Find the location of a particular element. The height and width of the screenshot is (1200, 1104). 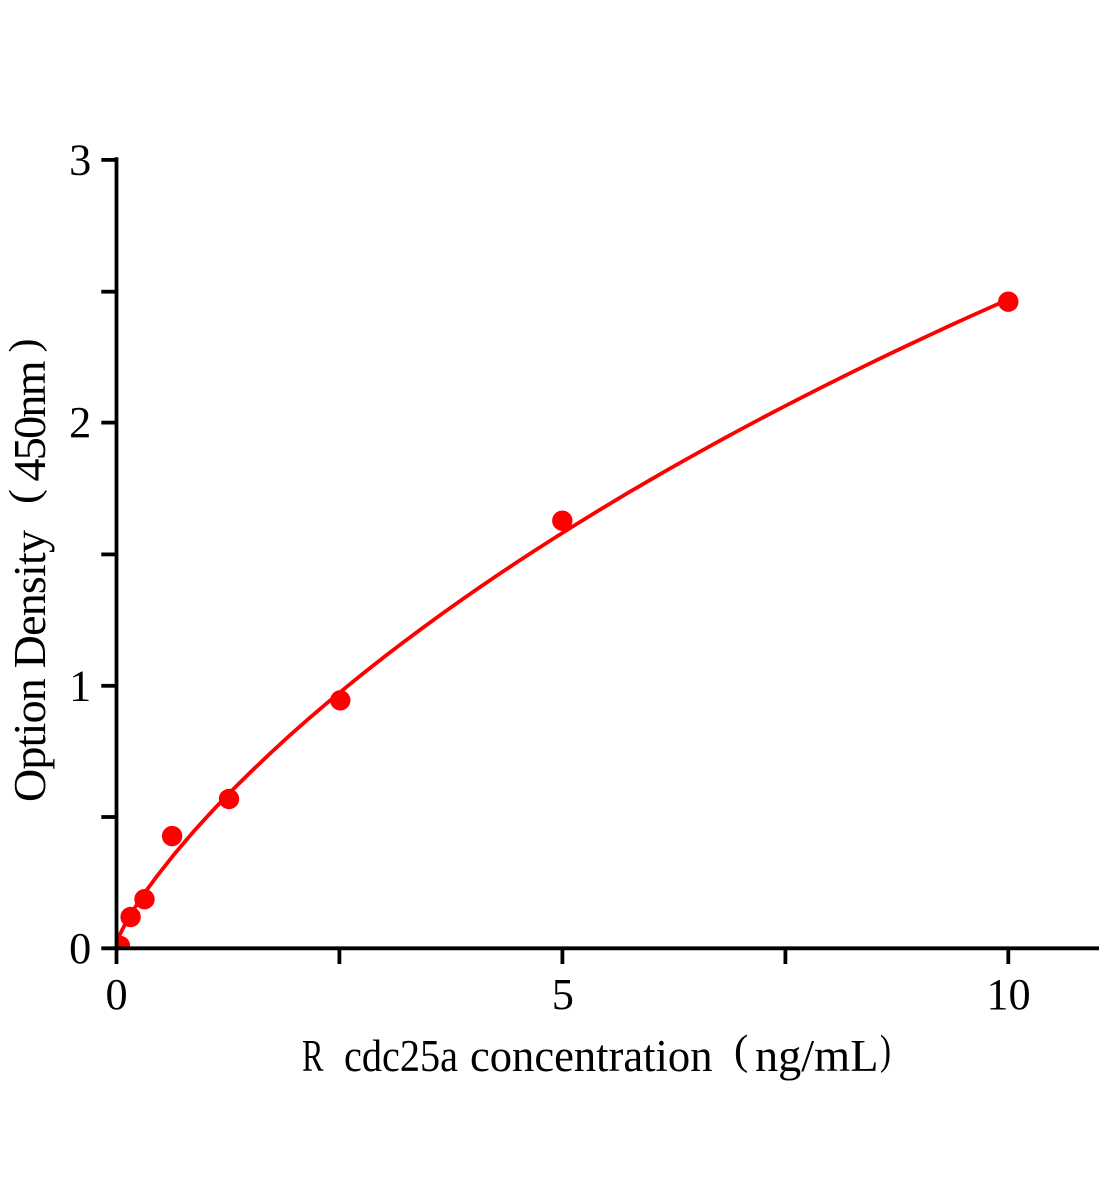

svg-text: 10 is located at coordinates (1008, 994).